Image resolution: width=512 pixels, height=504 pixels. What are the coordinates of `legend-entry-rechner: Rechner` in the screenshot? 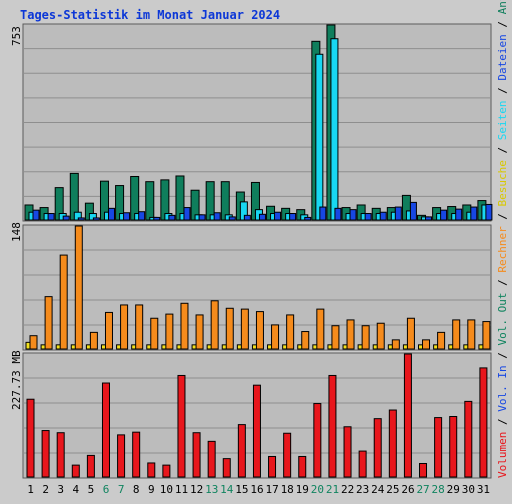 It's located at (502, 249).